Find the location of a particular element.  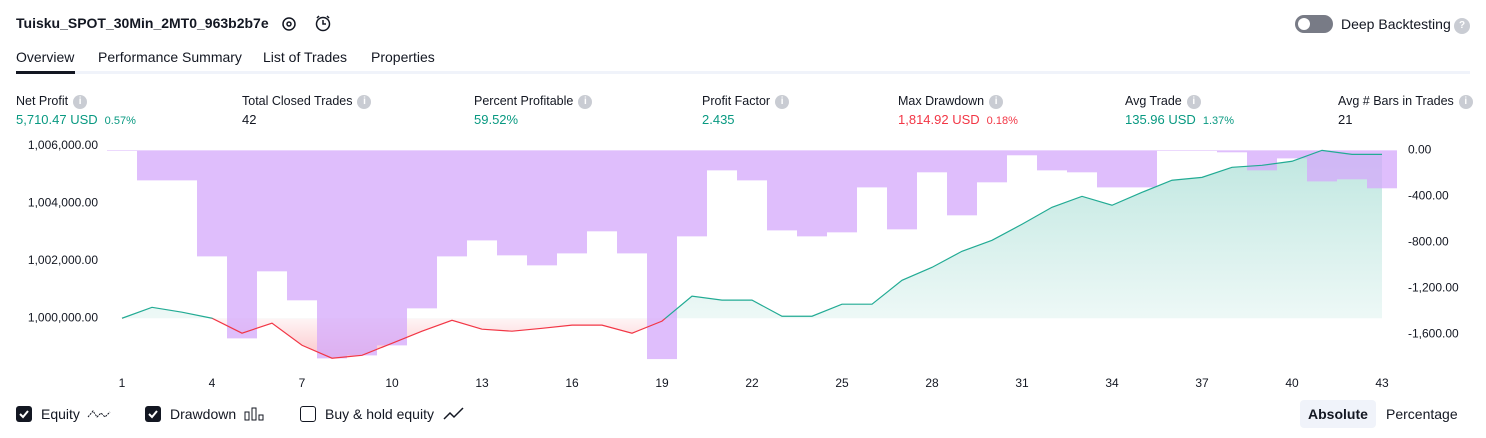

x-tick-label: 40 is located at coordinates (1292, 383).